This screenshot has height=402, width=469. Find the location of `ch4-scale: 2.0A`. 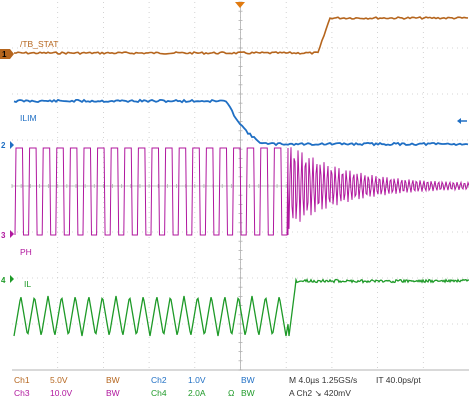

ch4-scale: 2.0A is located at coordinates (197, 393).